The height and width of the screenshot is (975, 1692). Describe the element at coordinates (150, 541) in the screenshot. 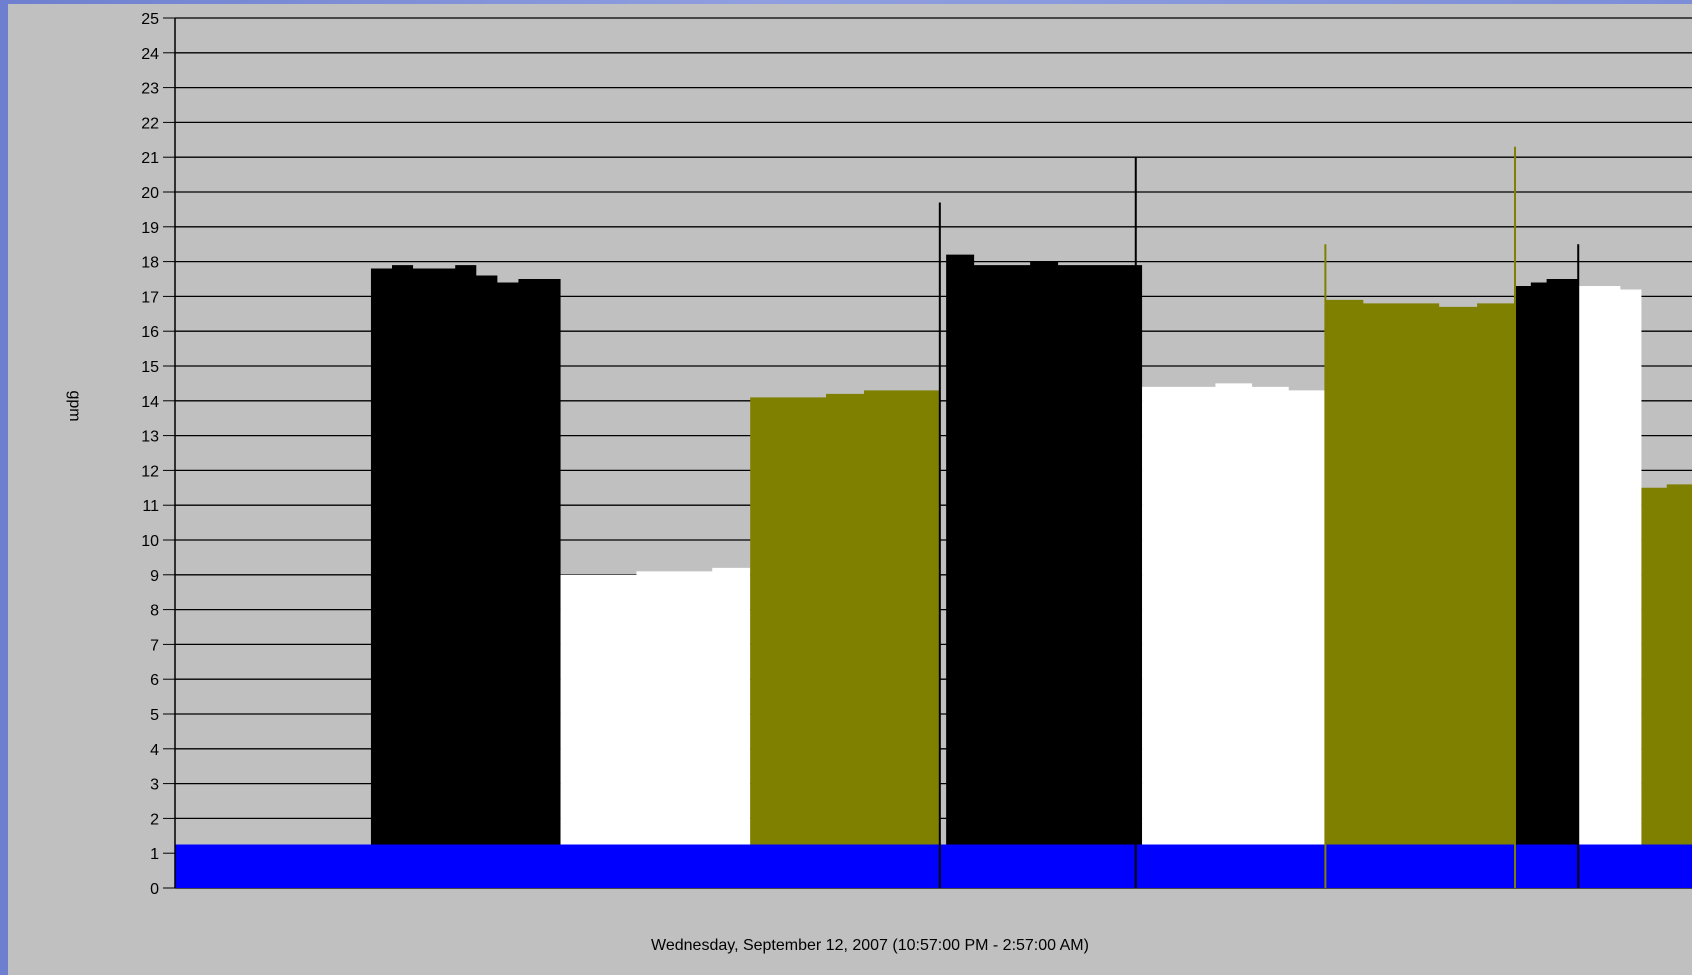

I see `y-tick-label: 10` at that location.